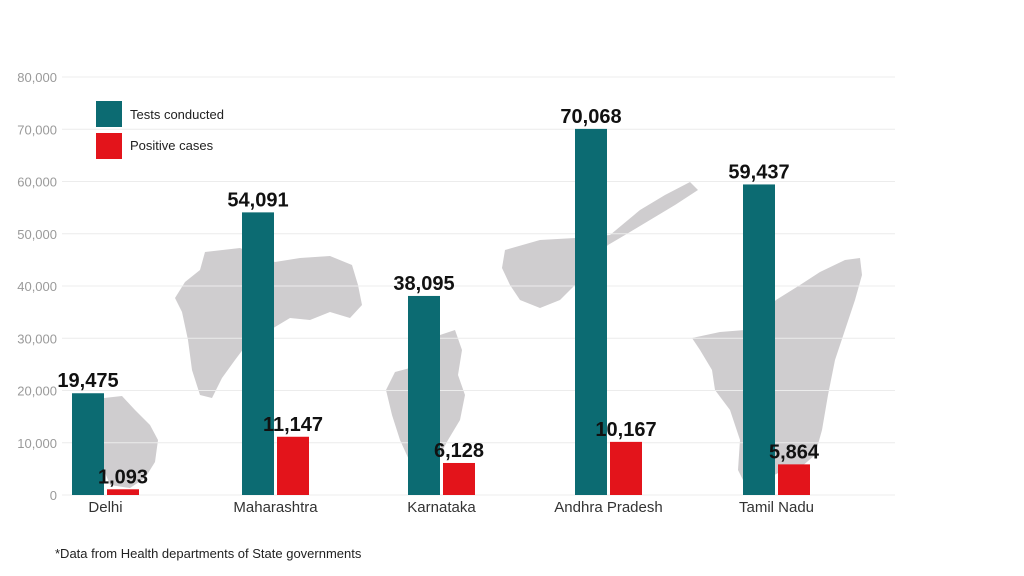 Image resolution: width=1024 pixels, height=576 pixels. I want to click on bar-tests-tamil-nadu, so click(759, 339).